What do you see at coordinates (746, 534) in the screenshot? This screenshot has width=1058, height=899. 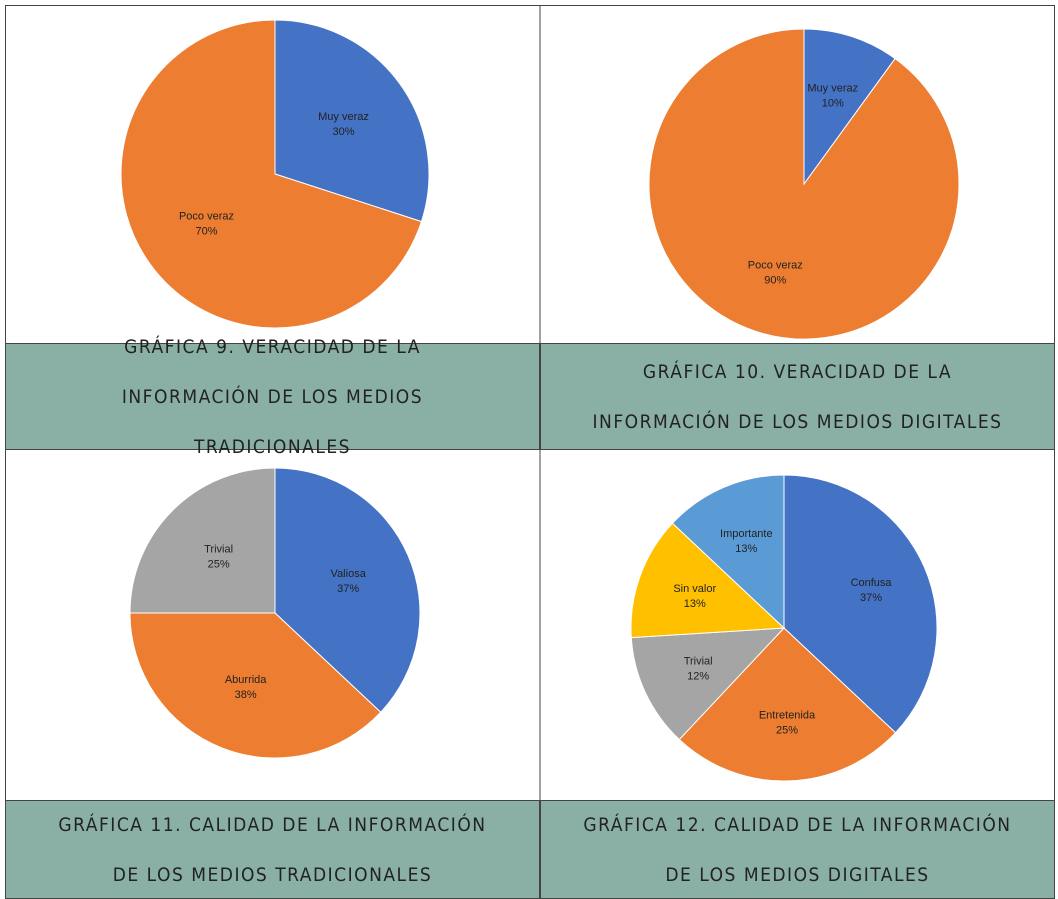 I see `slice-category-label: Importante` at bounding box center [746, 534].